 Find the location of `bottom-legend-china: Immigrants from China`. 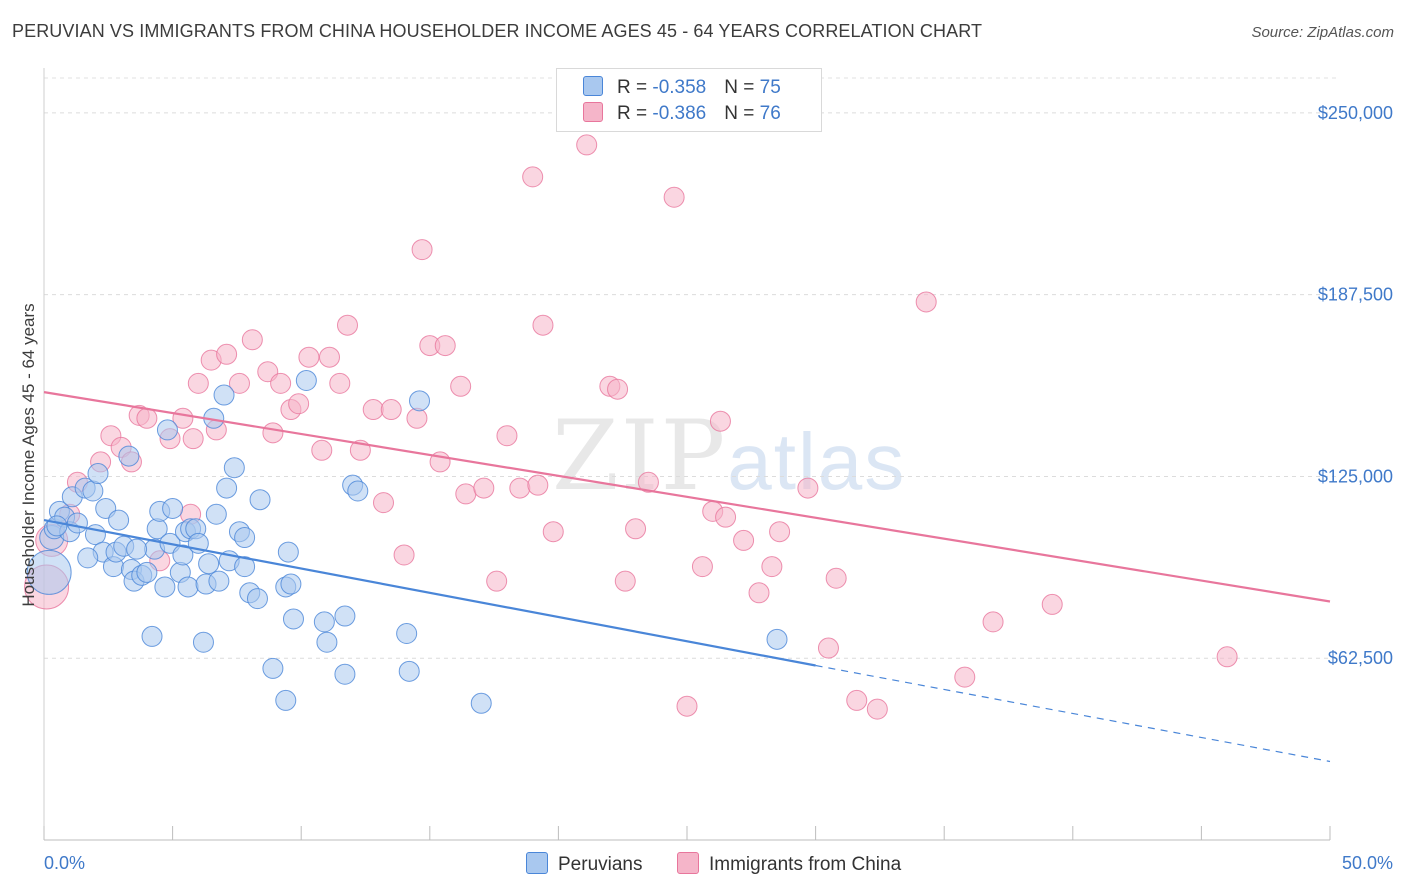

bottom-legend-china: Immigrants from China is located at coordinates (789, 864).